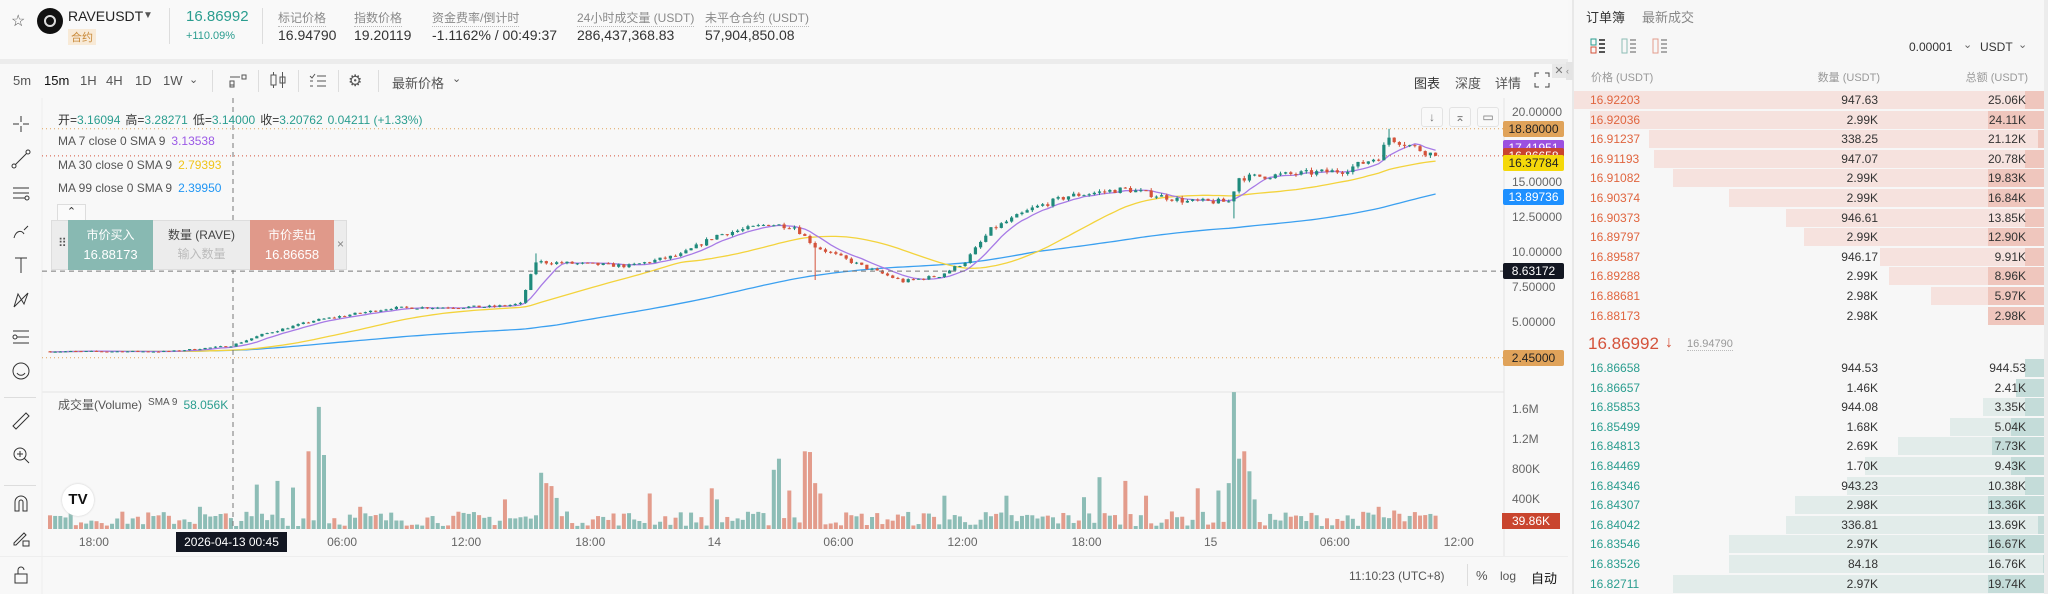 The width and height of the screenshot is (2048, 594). Describe the element at coordinates (278, 81) in the screenshot. I see `candle-type-icon` at that location.